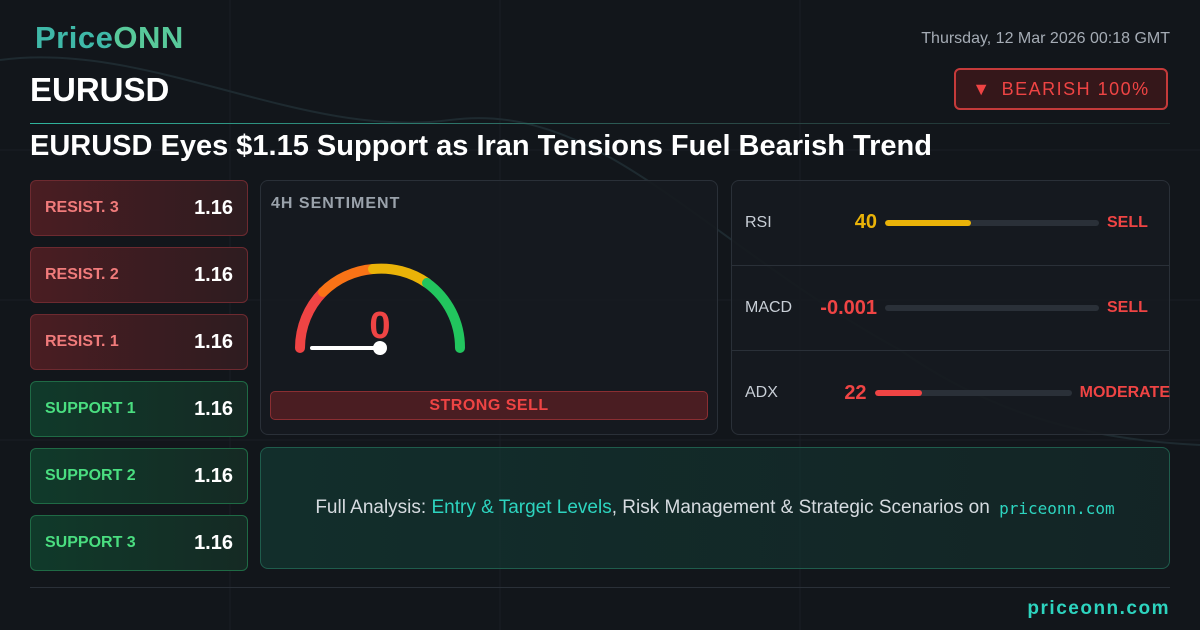  Describe the element at coordinates (1045, 38) in the screenshot. I see `datetime: Thursday, 12 Mar 2026 00:18 GMT` at that location.